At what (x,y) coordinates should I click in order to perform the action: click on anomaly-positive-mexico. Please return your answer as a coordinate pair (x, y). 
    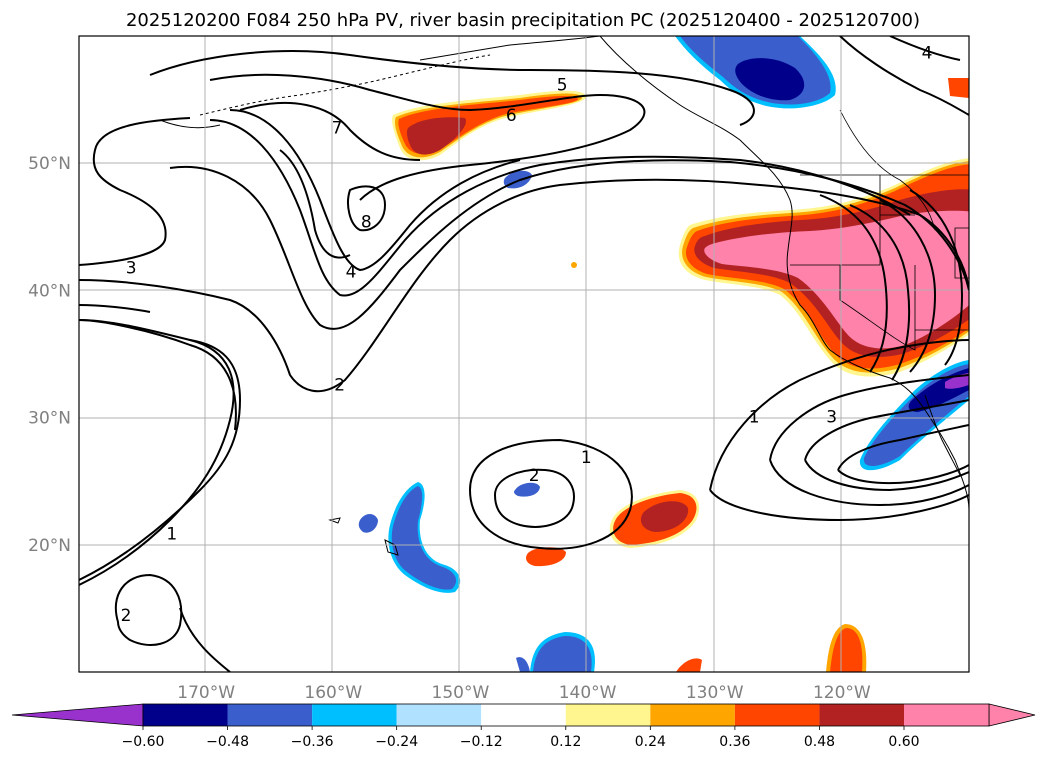
    Looking at the image, I should click on (846, 648).